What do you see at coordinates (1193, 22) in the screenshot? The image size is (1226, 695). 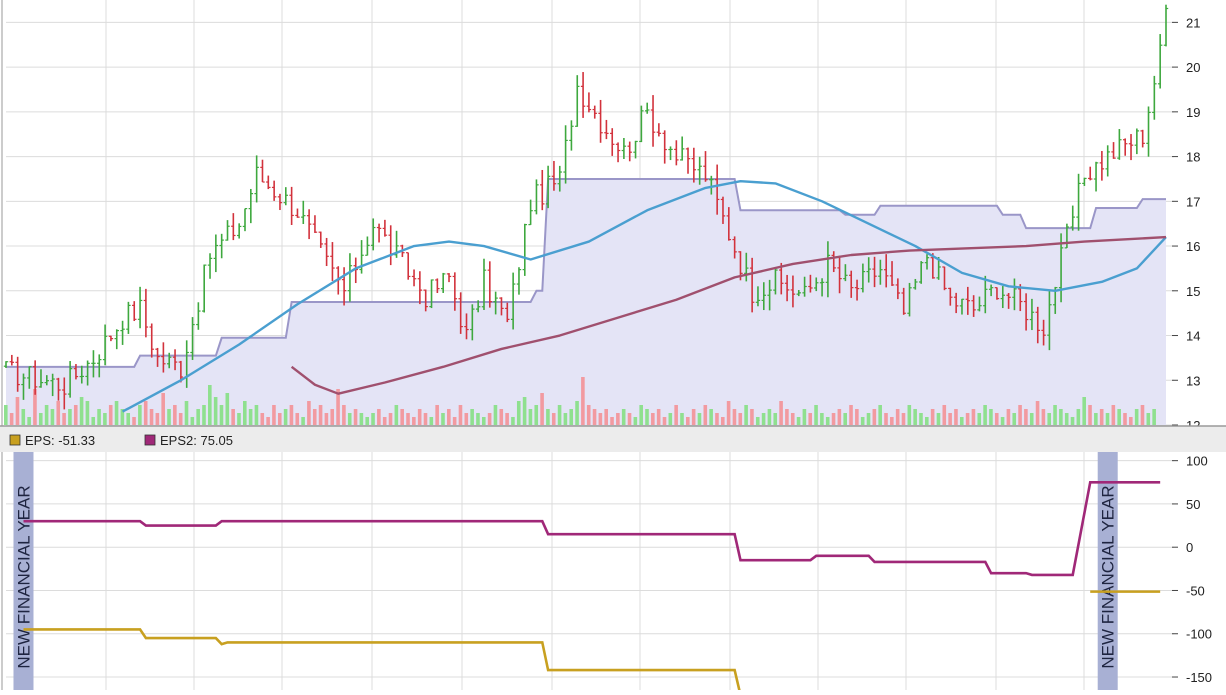 I see `price-tick-label: 21` at bounding box center [1193, 22].